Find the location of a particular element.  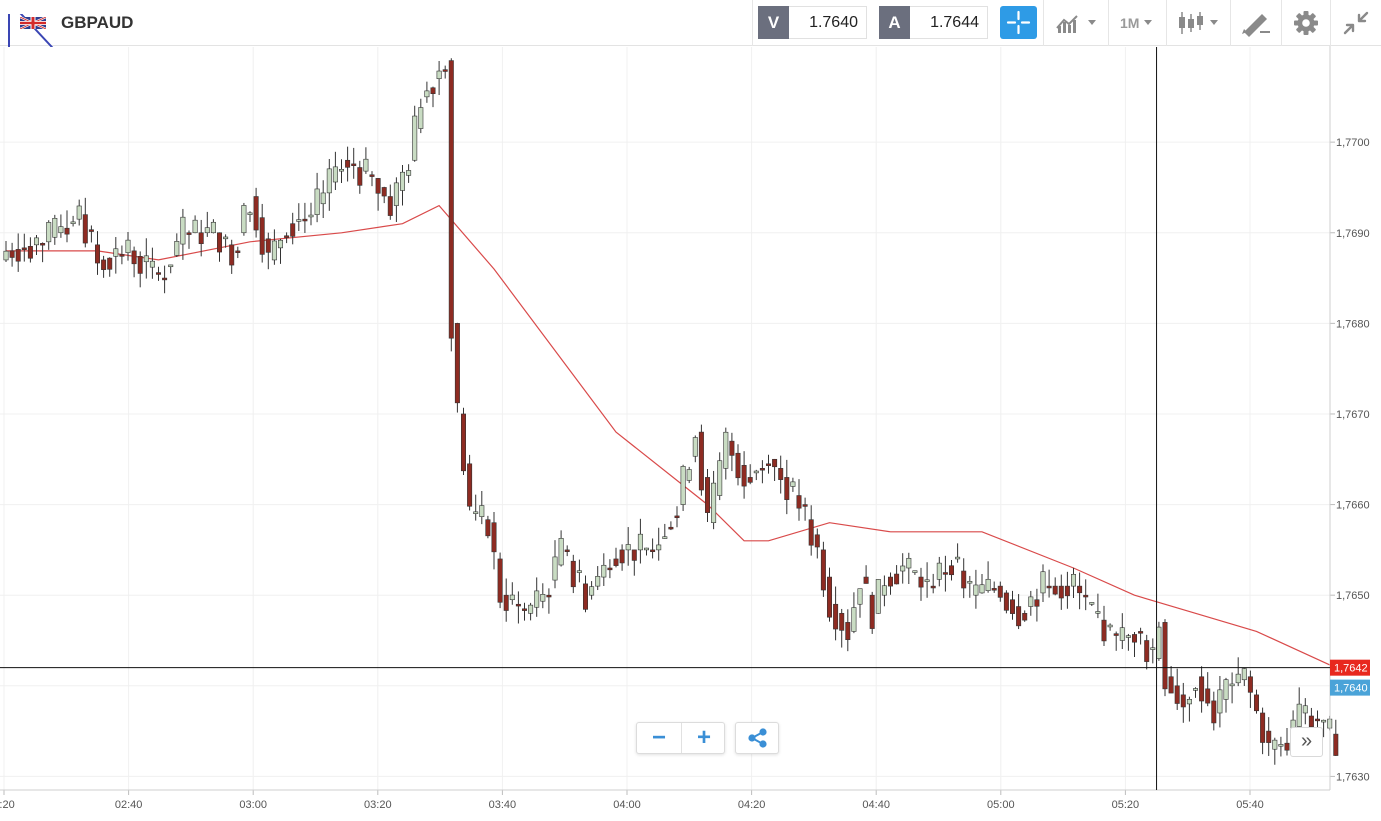

ask-value: 1.7644 is located at coordinates (949, 22).